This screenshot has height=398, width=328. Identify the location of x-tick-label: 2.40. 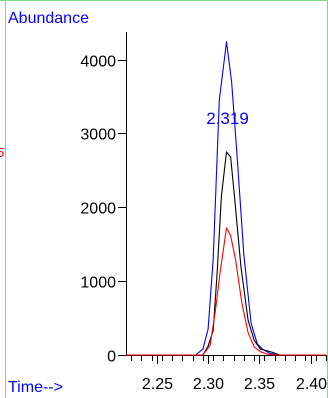
(311, 384).